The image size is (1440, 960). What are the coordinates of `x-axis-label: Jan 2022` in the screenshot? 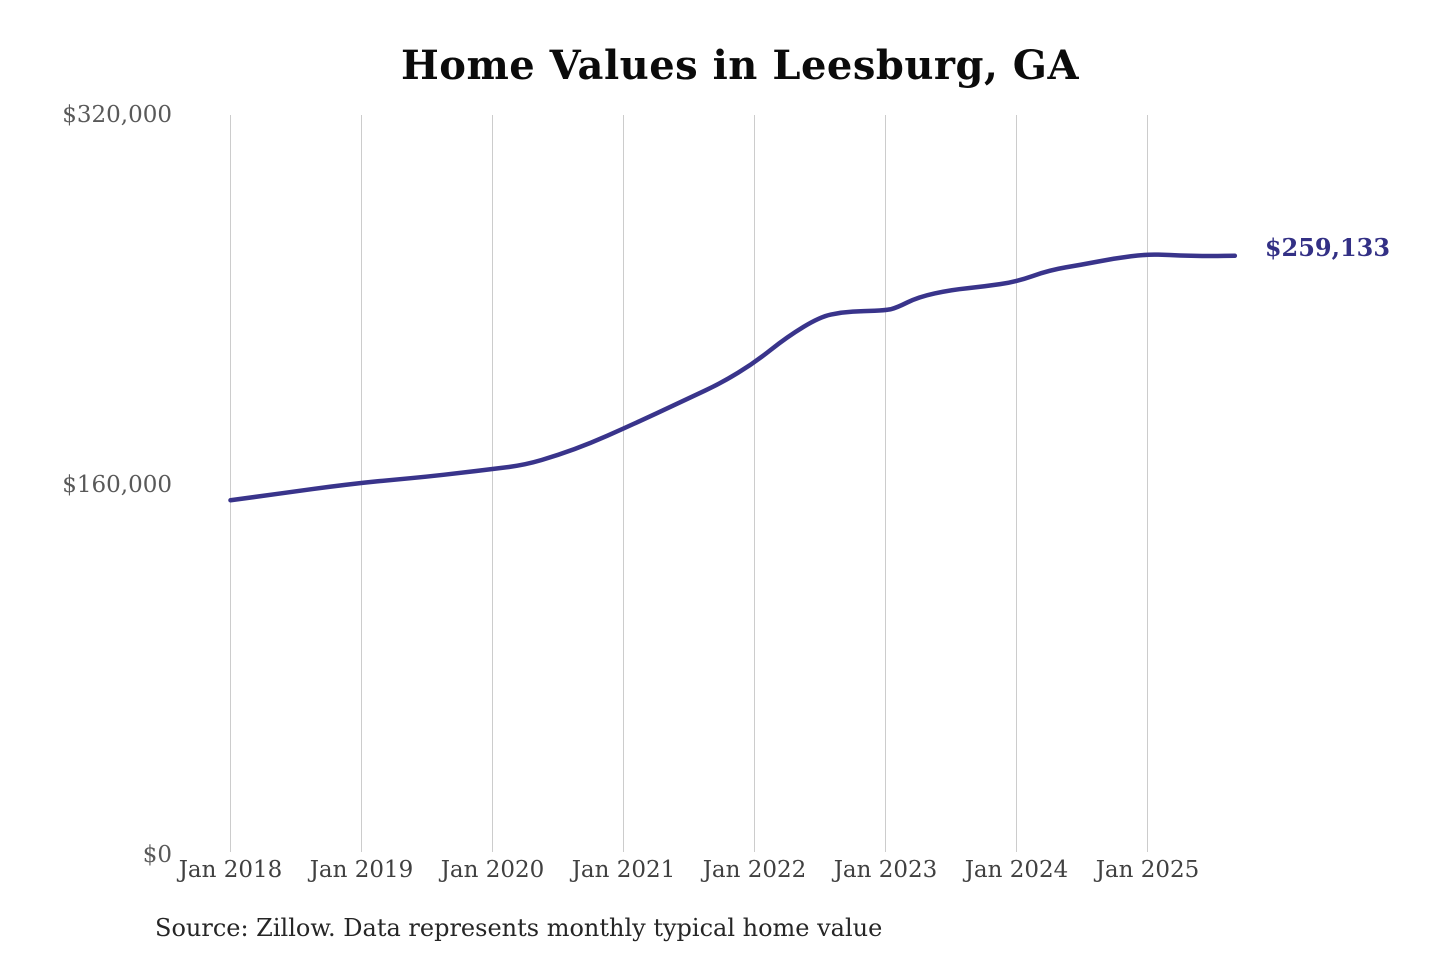 It's located at (754, 870).